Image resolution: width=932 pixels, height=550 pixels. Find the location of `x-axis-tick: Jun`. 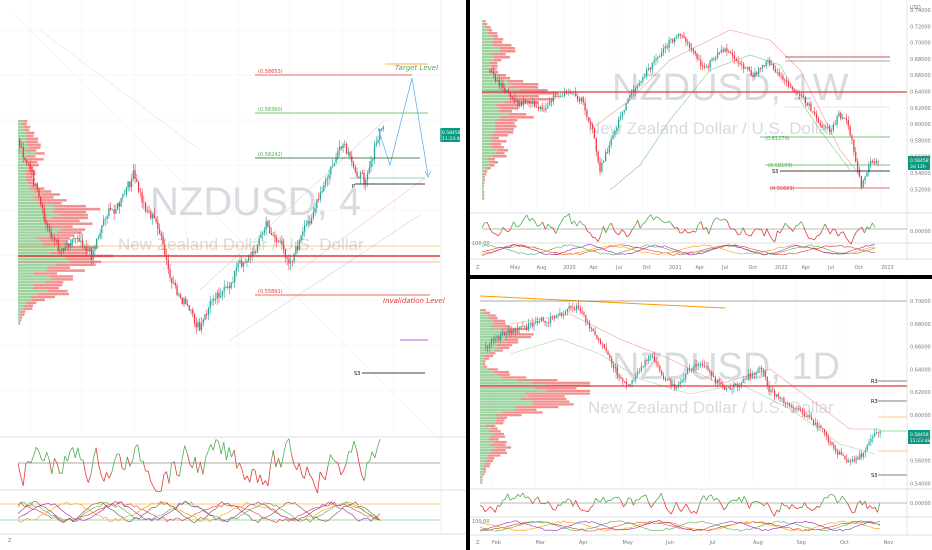

x-axis-tick: Jun is located at coordinates (669, 543).